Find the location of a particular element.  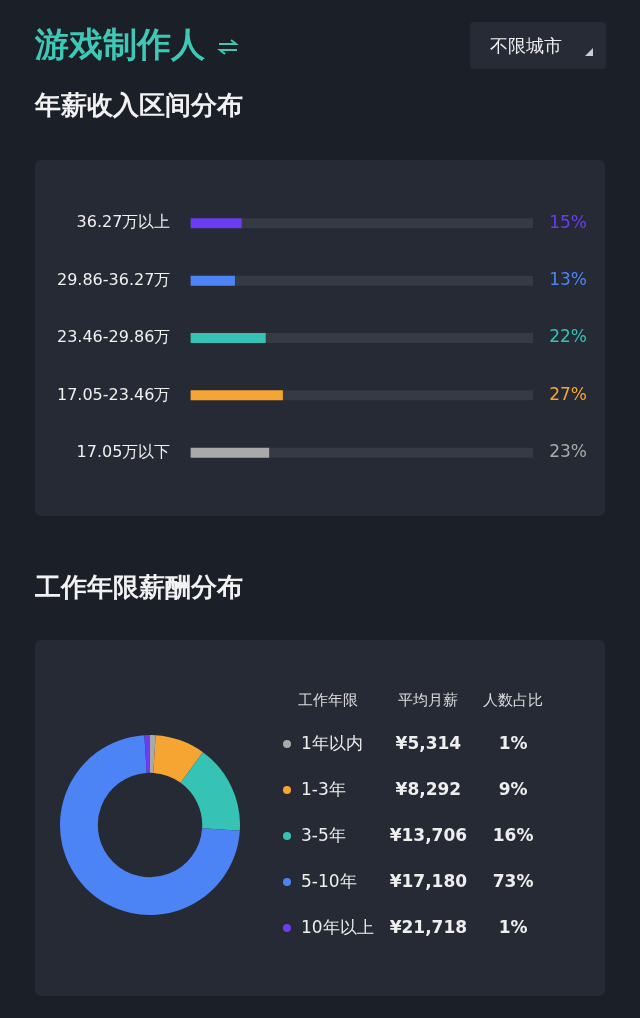

y-tick-label: 36.27万以上 is located at coordinates (123, 222).